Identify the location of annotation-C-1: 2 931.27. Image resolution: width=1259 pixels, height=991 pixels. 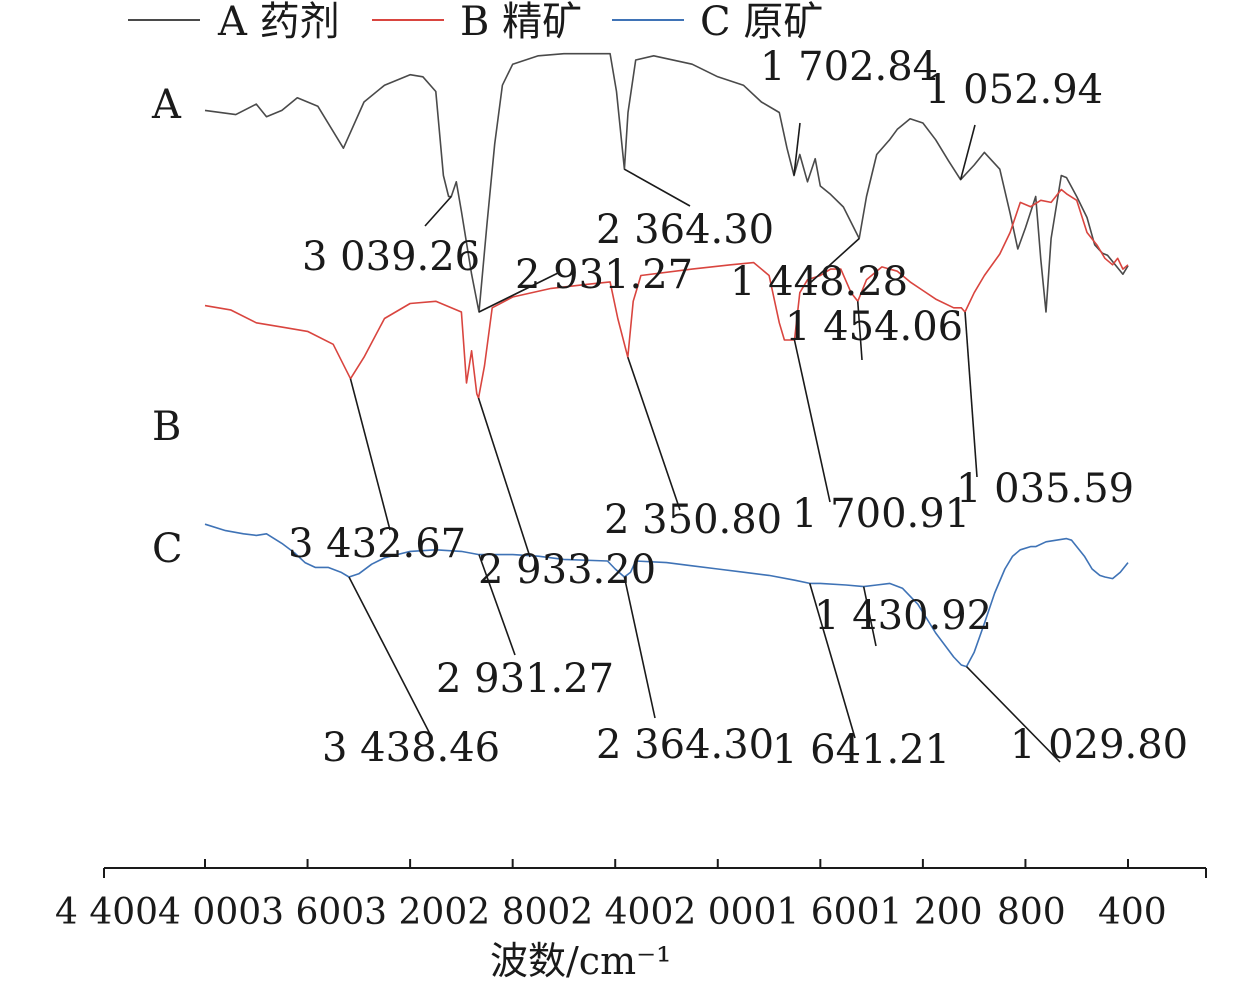
(525, 628).